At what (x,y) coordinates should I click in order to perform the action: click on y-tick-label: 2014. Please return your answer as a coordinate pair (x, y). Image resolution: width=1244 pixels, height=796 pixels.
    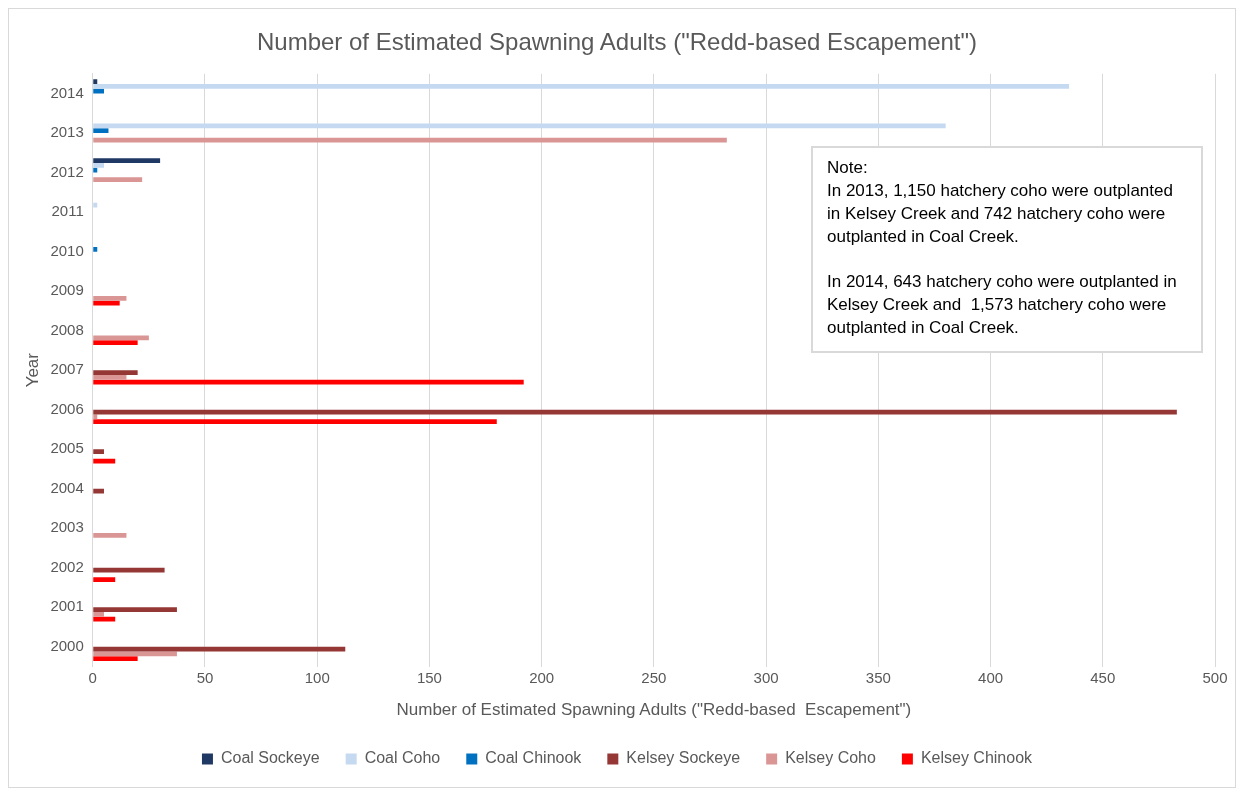
    Looking at the image, I should click on (67, 92).